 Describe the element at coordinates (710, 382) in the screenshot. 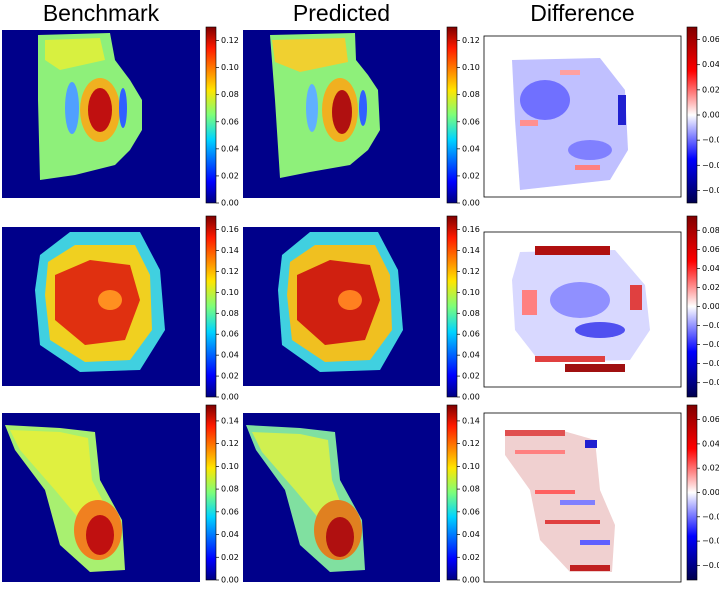

I see `colorbar-tick-label: −0.08` at that location.